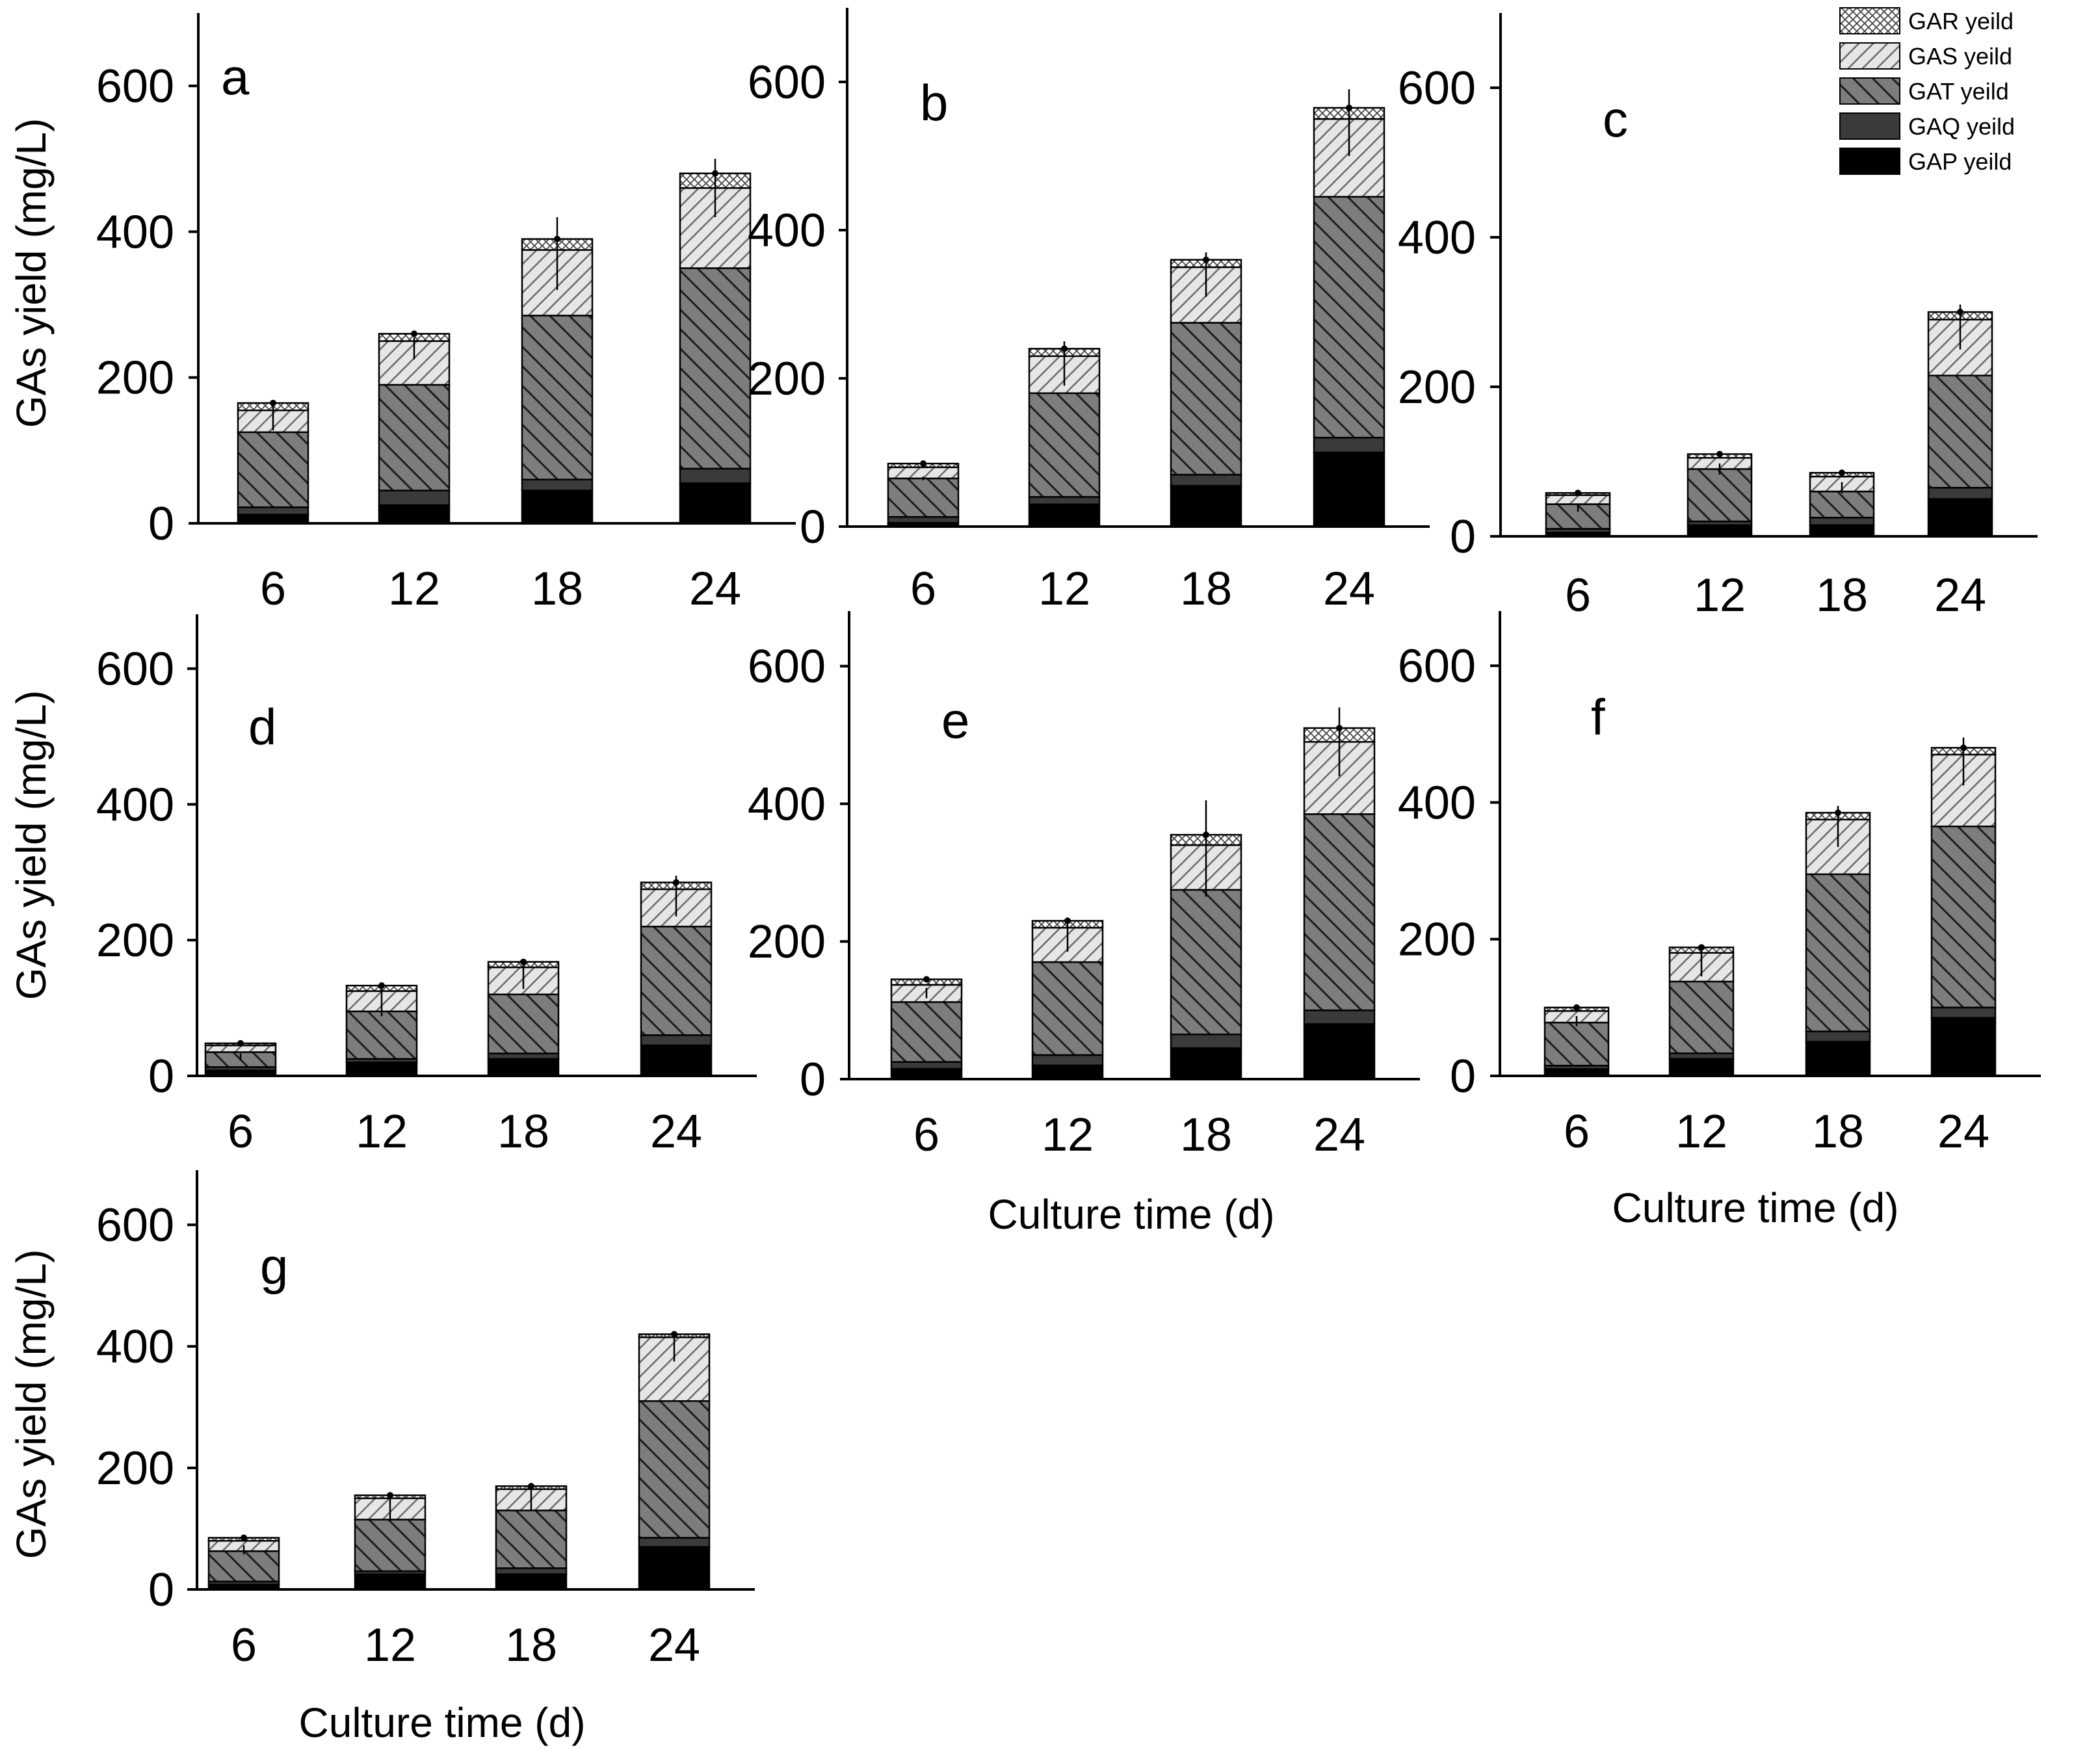  I want to click on y-axis-title: GAs yield (mg/L), so click(31, 1404).